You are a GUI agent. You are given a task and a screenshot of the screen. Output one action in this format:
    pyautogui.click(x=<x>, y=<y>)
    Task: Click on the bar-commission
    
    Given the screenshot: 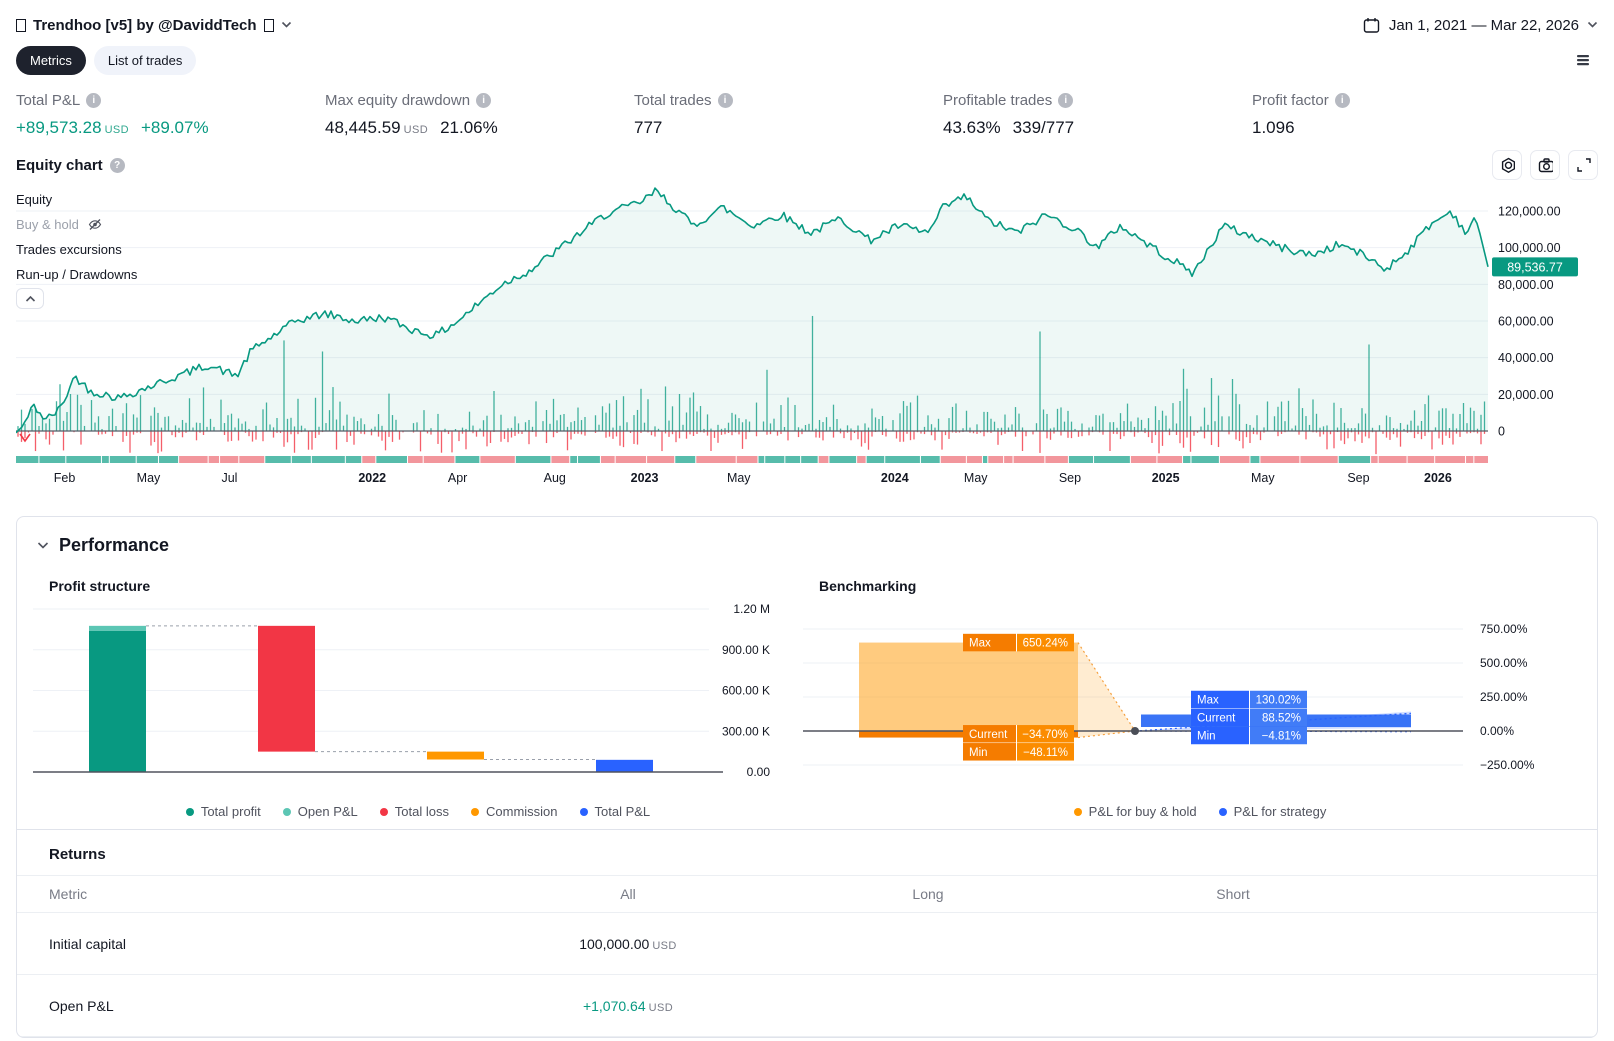 What is the action you would take?
    pyautogui.click(x=455, y=755)
    